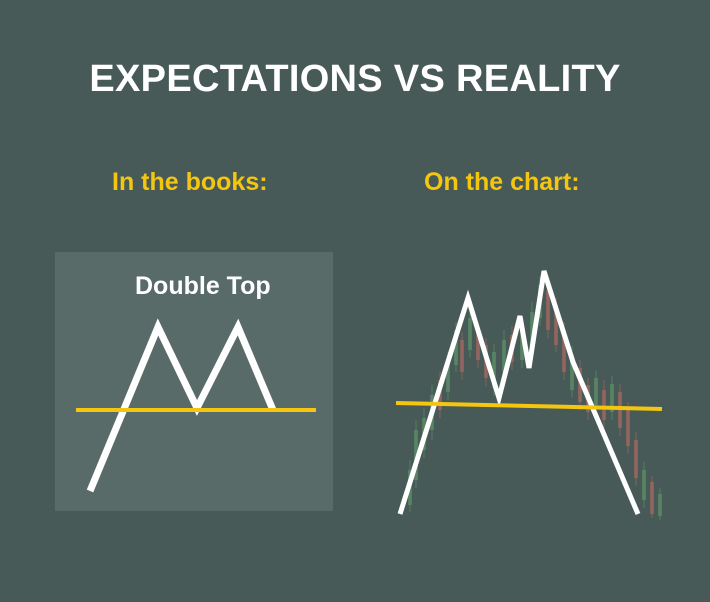  Describe the element at coordinates (502, 182) in the screenshot. I see `chart-heading: On the chart:` at that location.